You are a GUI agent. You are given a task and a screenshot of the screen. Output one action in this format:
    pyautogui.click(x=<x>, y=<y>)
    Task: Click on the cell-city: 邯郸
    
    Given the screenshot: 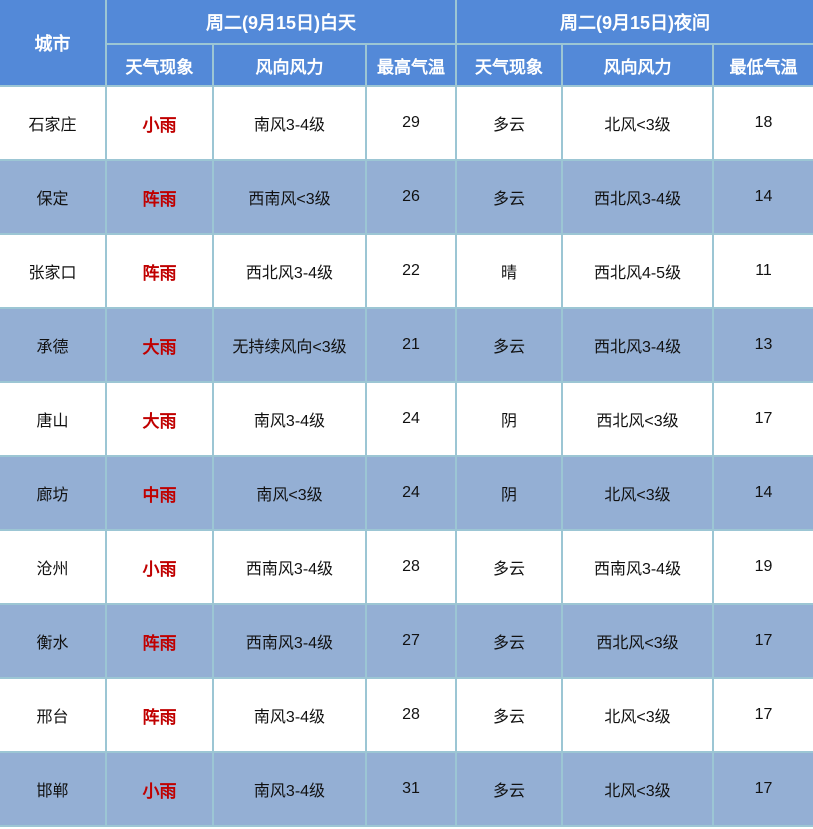 What is the action you would take?
    pyautogui.click(x=53, y=789)
    